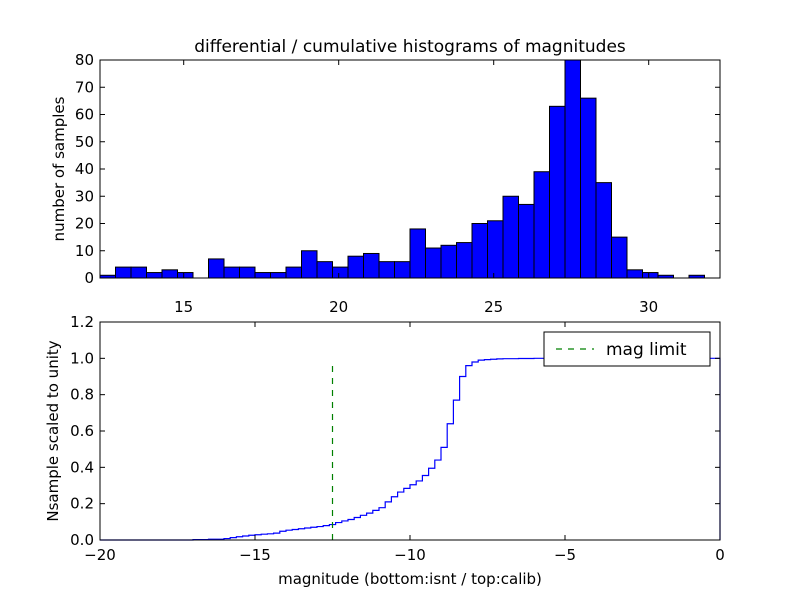  What do you see at coordinates (89, 278) in the screenshot?
I see `top-y-tick-label: 0` at bounding box center [89, 278].